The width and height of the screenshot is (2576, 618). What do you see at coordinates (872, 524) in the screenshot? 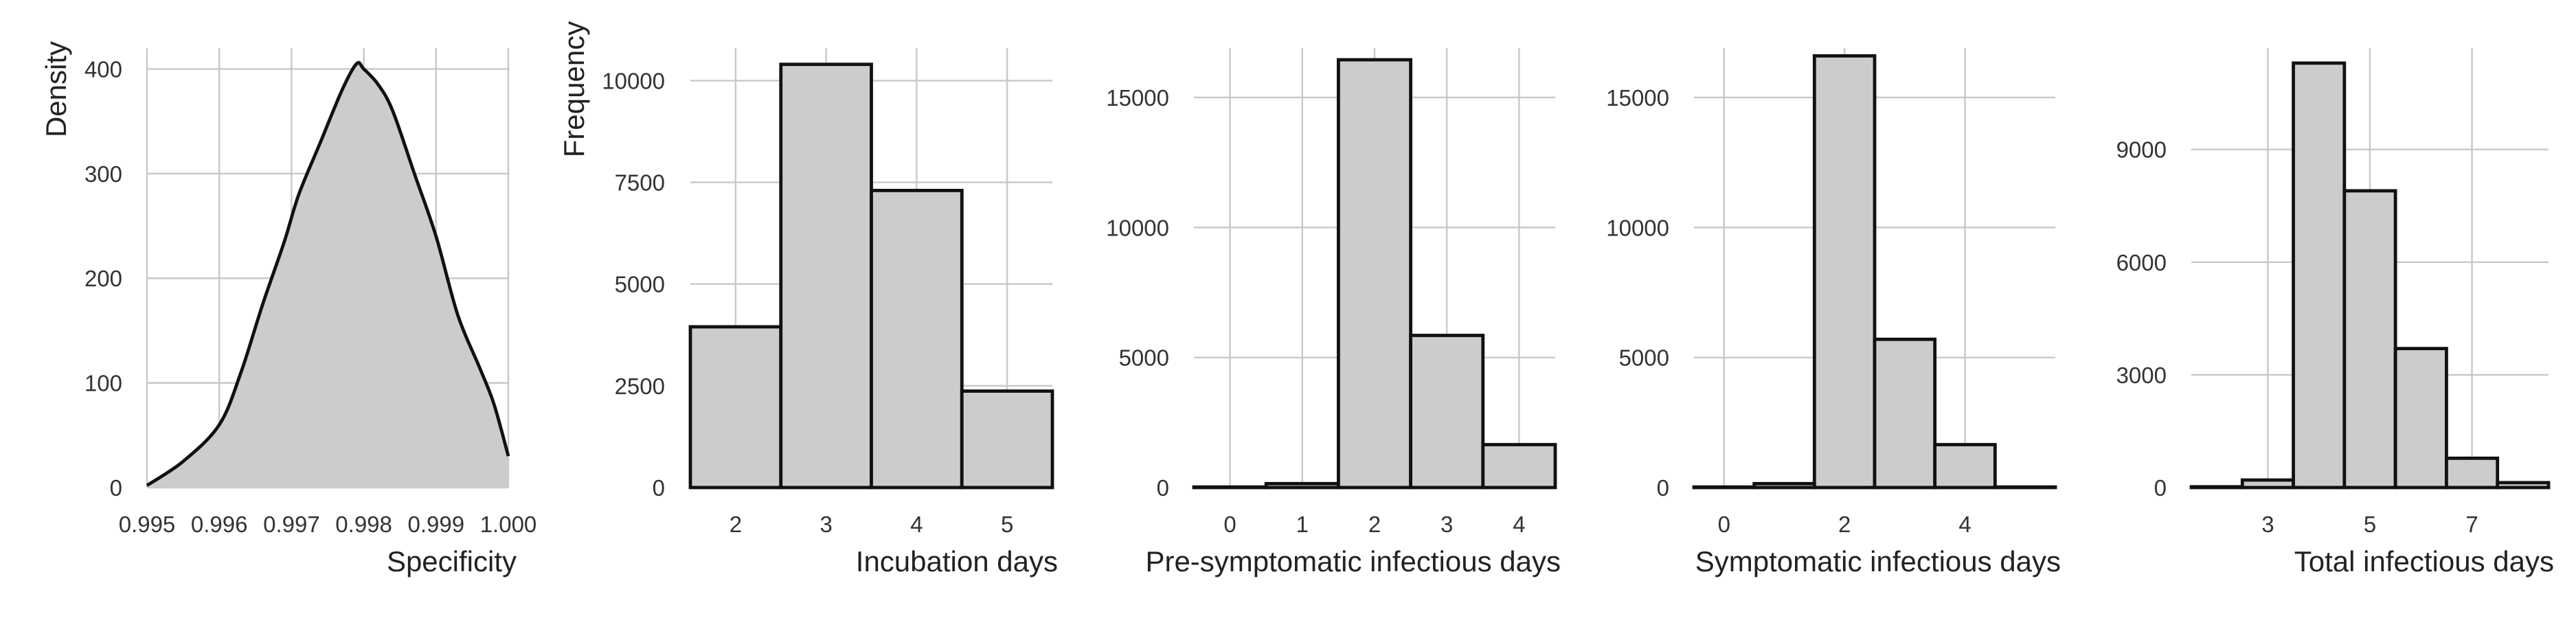
I see `x-tick-labels: 2 3 4 5` at bounding box center [872, 524].